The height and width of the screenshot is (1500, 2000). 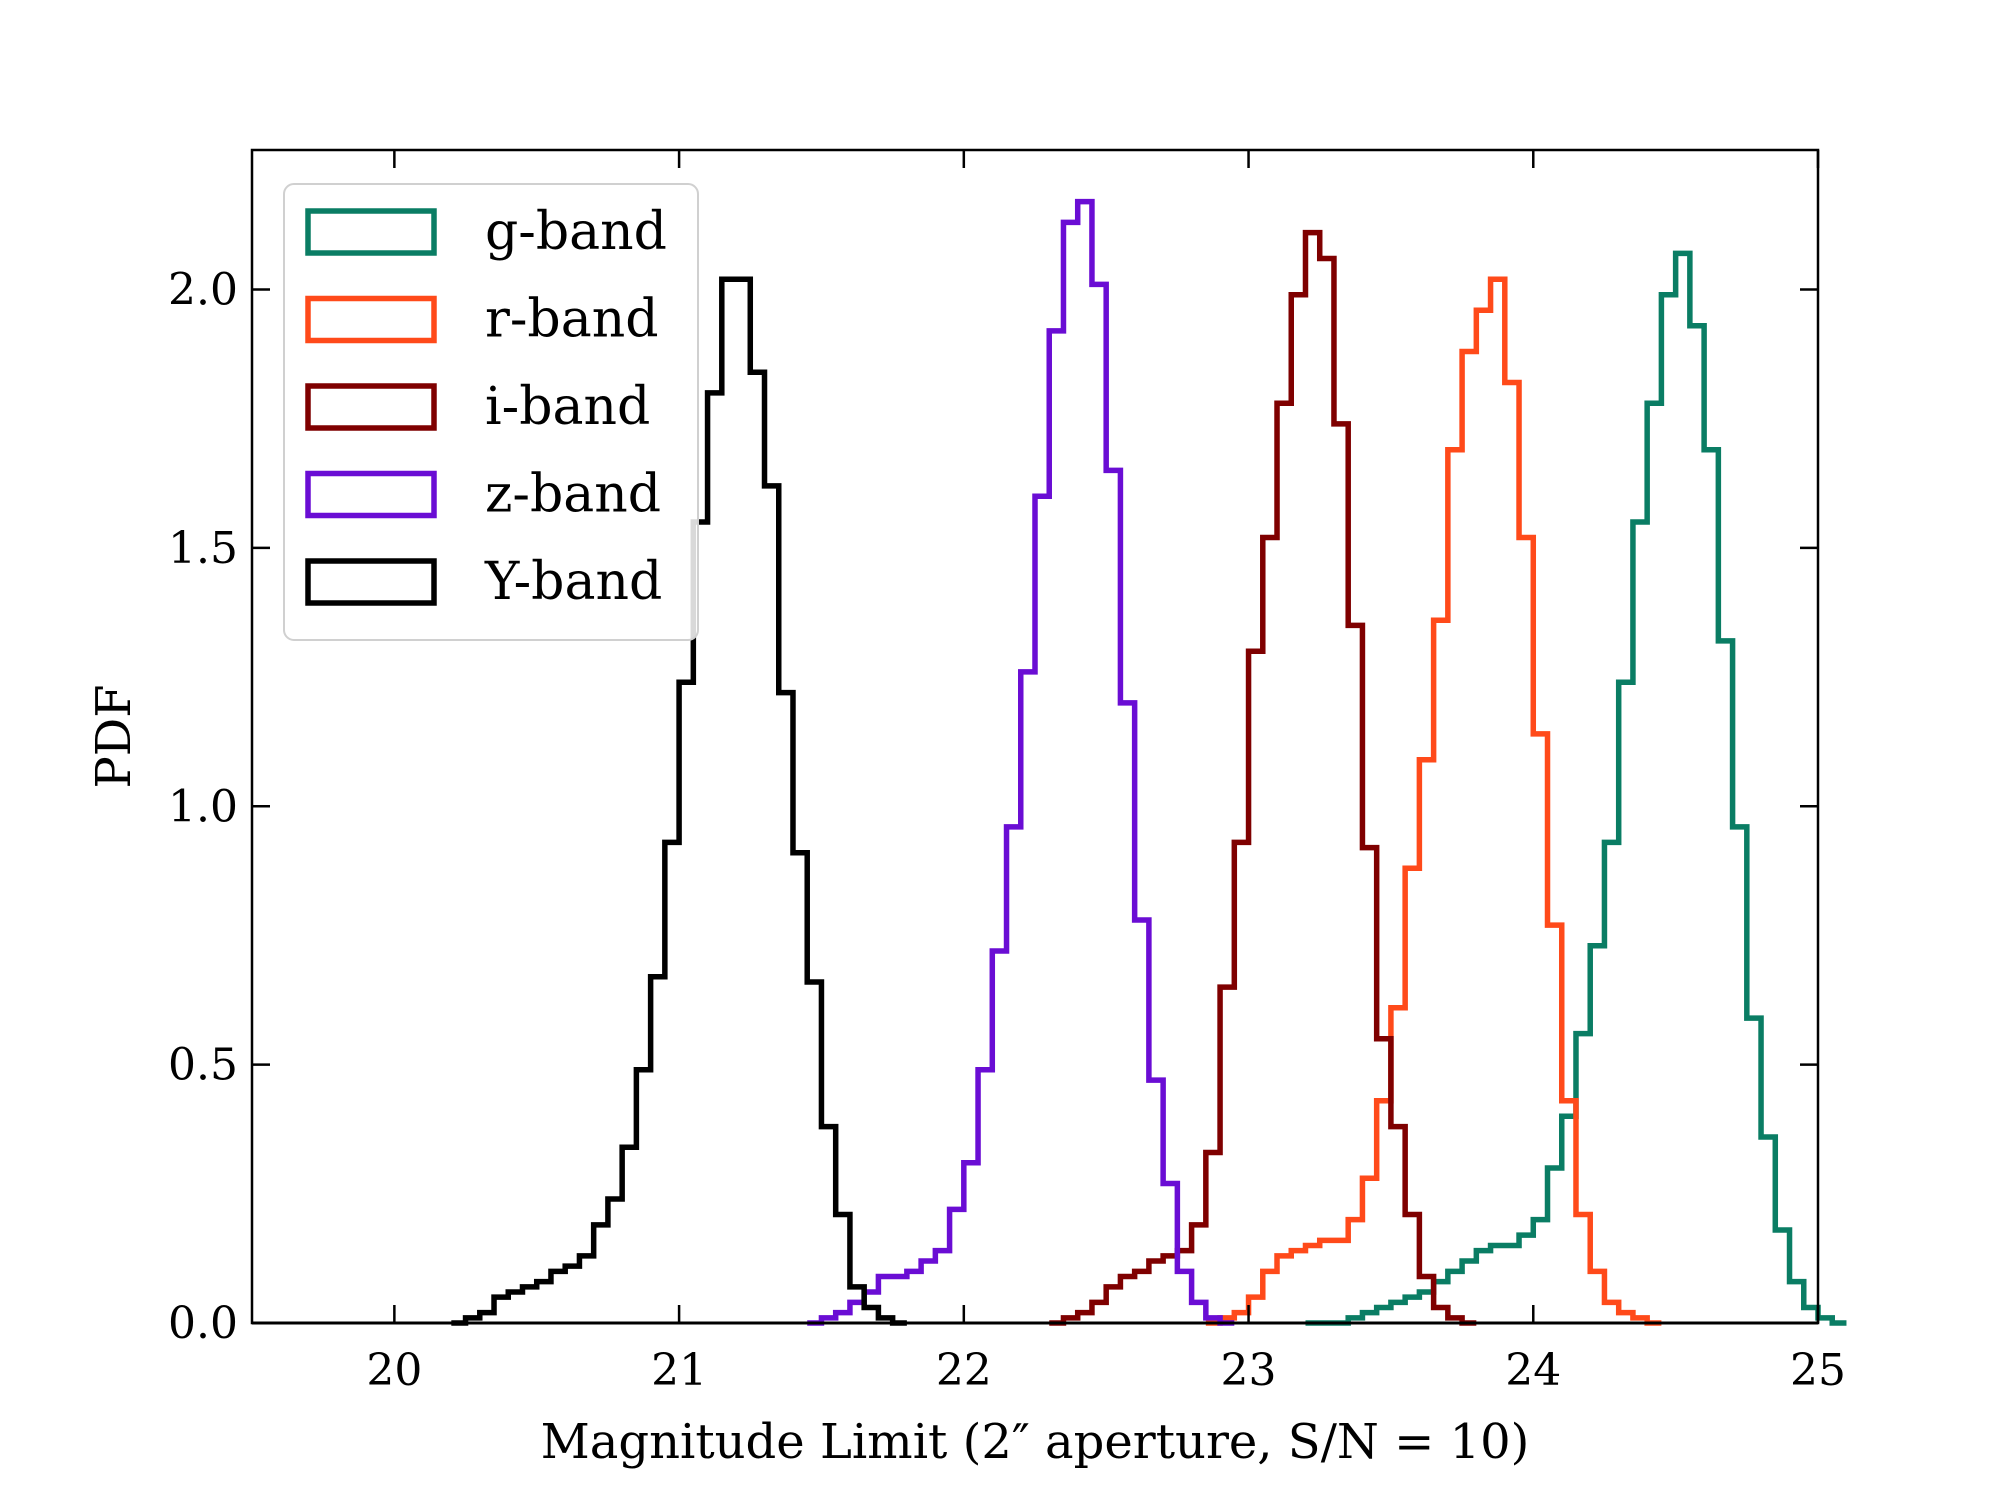 I want to click on legend-label-z-band: z-band, so click(x=573, y=495).